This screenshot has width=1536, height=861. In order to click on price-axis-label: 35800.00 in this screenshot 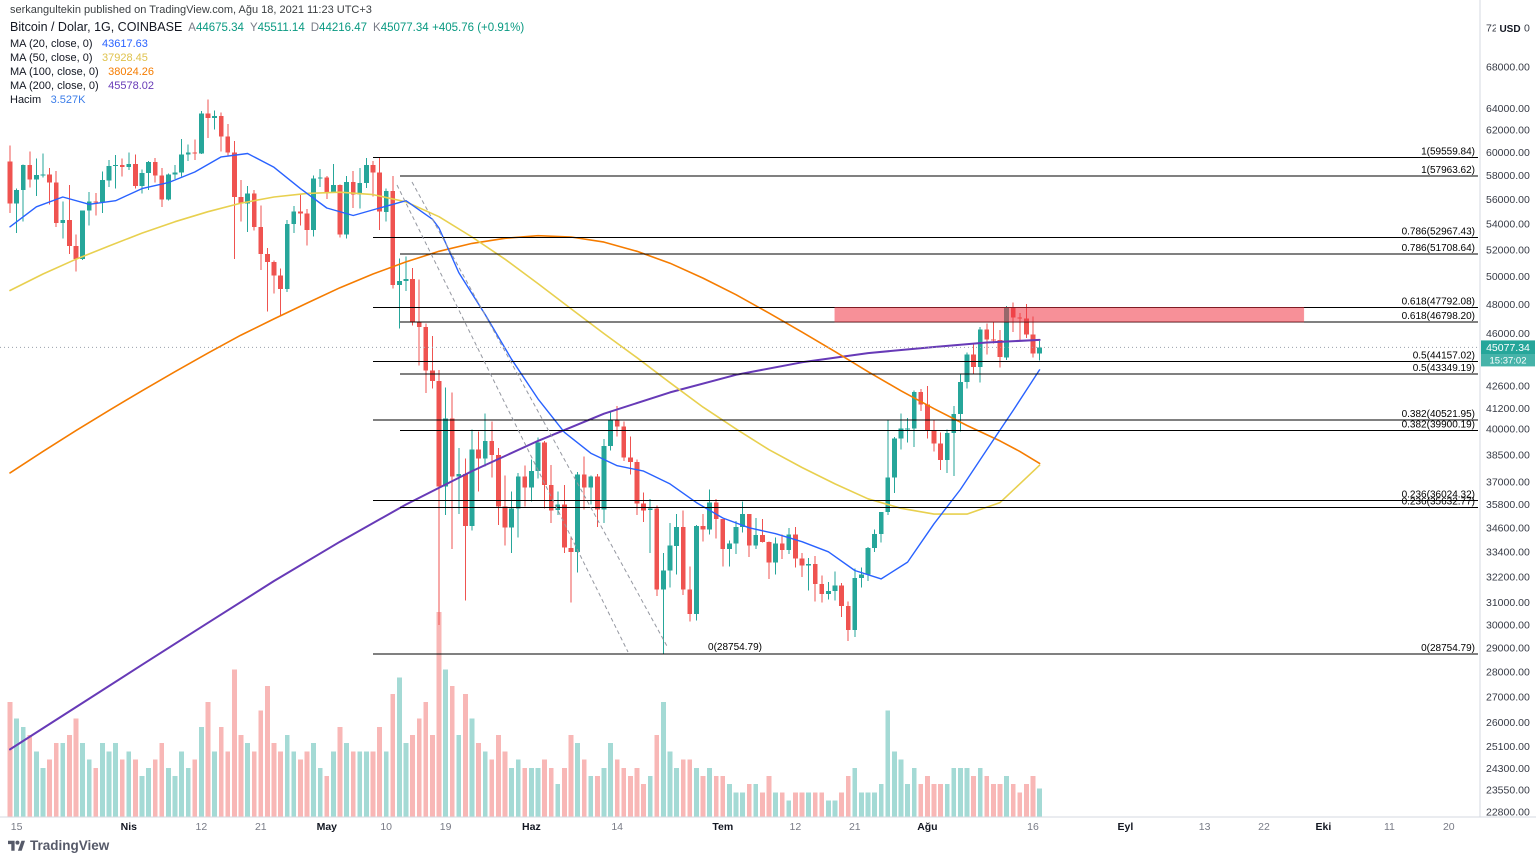, I will do `click(1508, 505)`.